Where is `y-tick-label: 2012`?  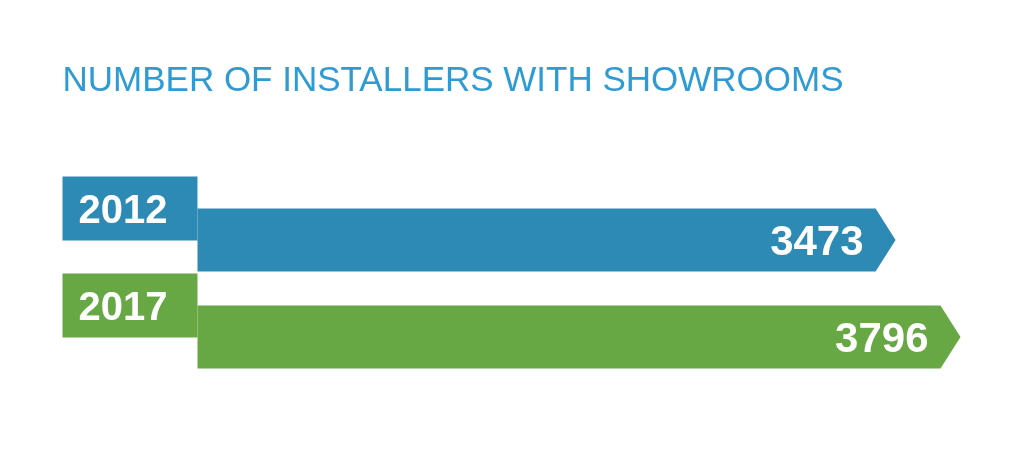
y-tick-label: 2012 is located at coordinates (123, 208).